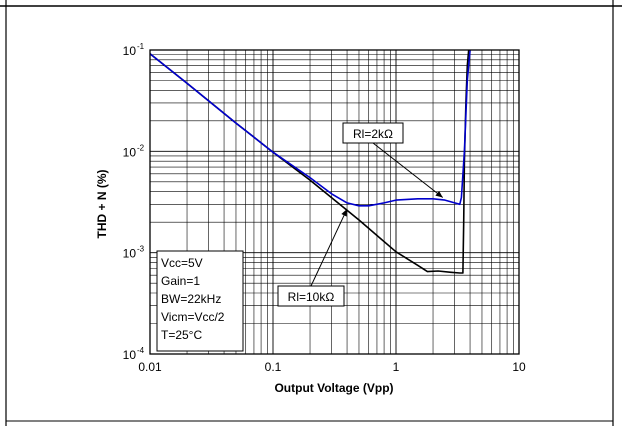 Image resolution: width=622 pixels, height=426 pixels. Describe the element at coordinates (181, 335) in the screenshot. I see `condition-text: T=25°C` at that location.